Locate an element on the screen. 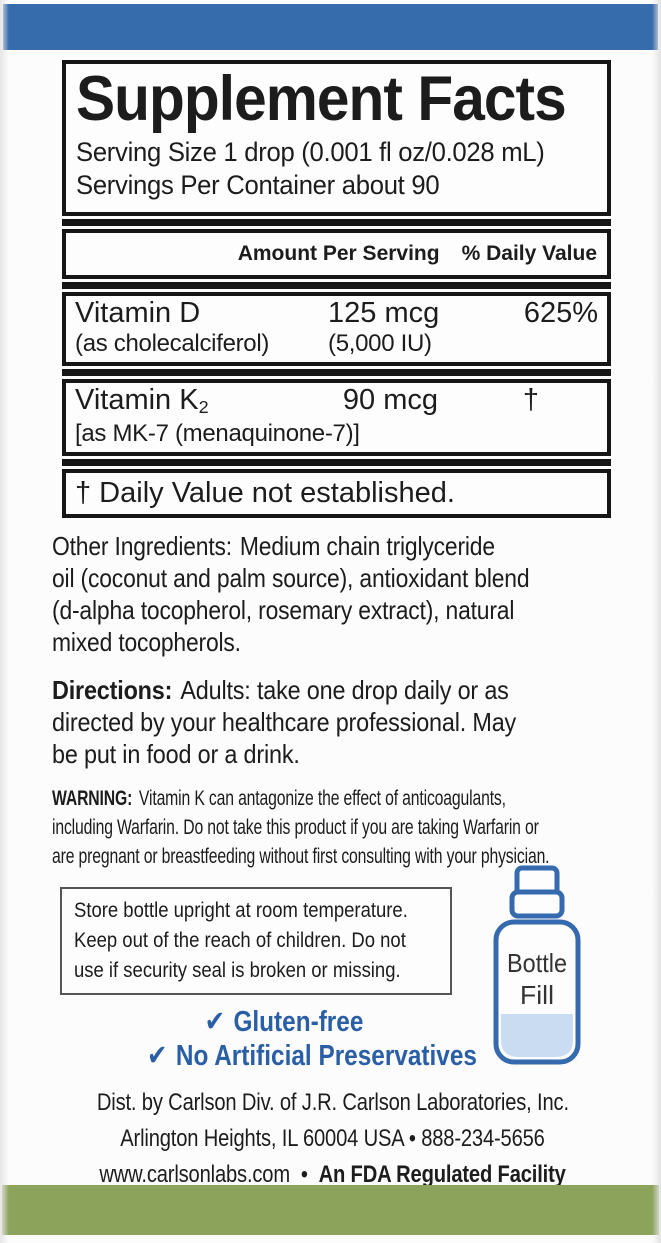  label-right-edge is located at coordinates (656, 621).